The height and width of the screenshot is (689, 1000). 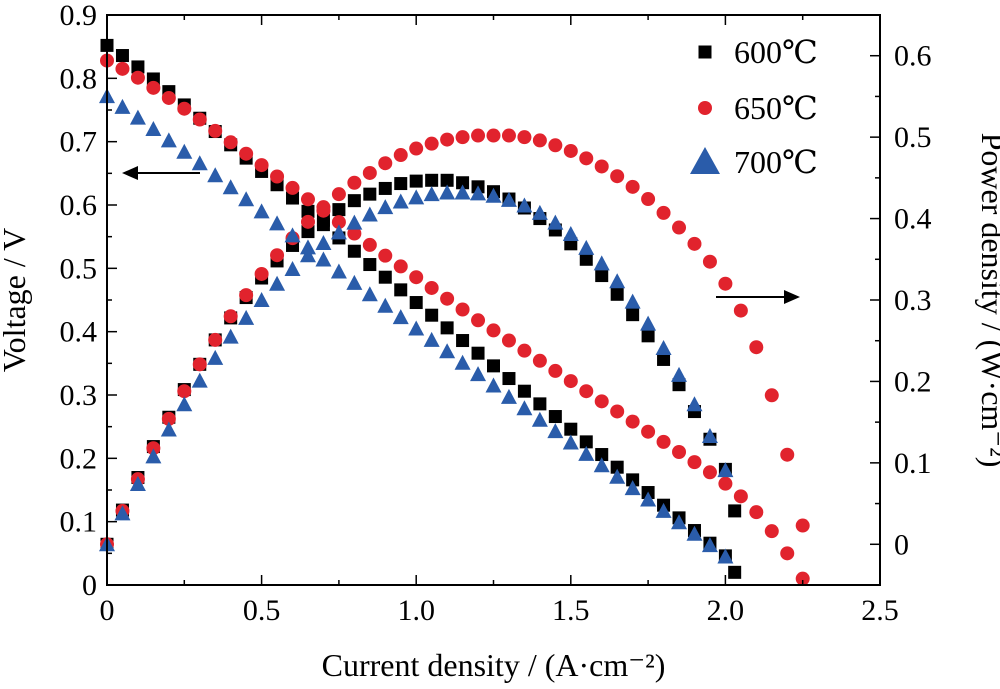 I want to click on x-tick-label: 1.0, so click(x=416, y=610).